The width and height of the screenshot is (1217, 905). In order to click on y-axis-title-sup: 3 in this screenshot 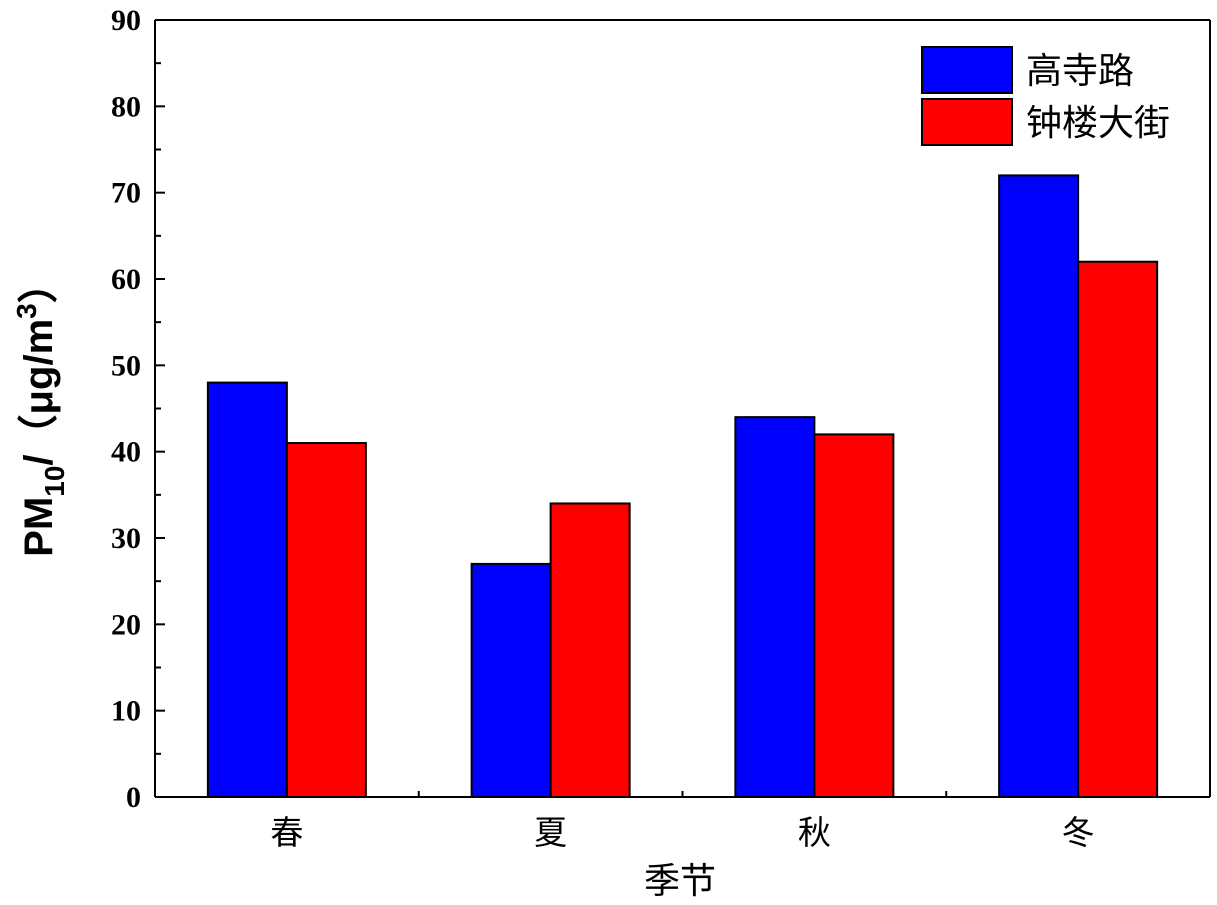, I will do `click(26, 311)`.